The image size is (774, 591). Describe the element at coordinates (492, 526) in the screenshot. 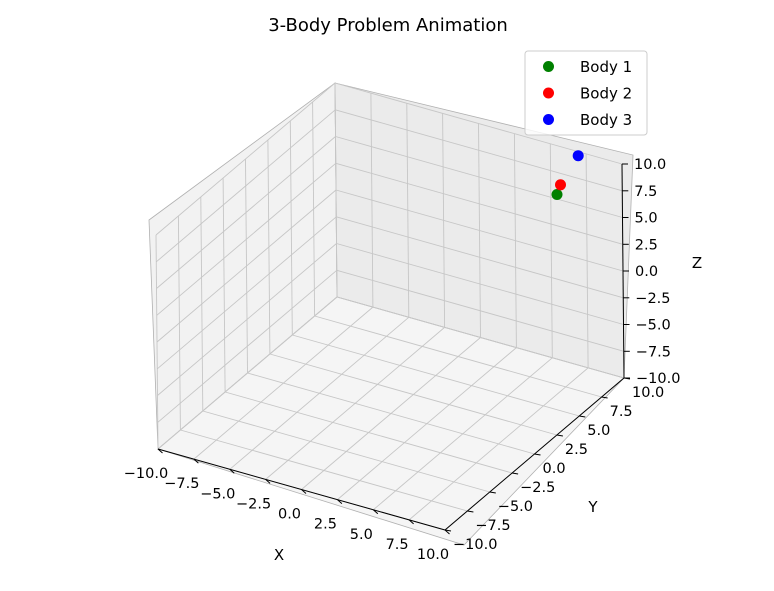

I see `y-tick-label: −7.5` at that location.